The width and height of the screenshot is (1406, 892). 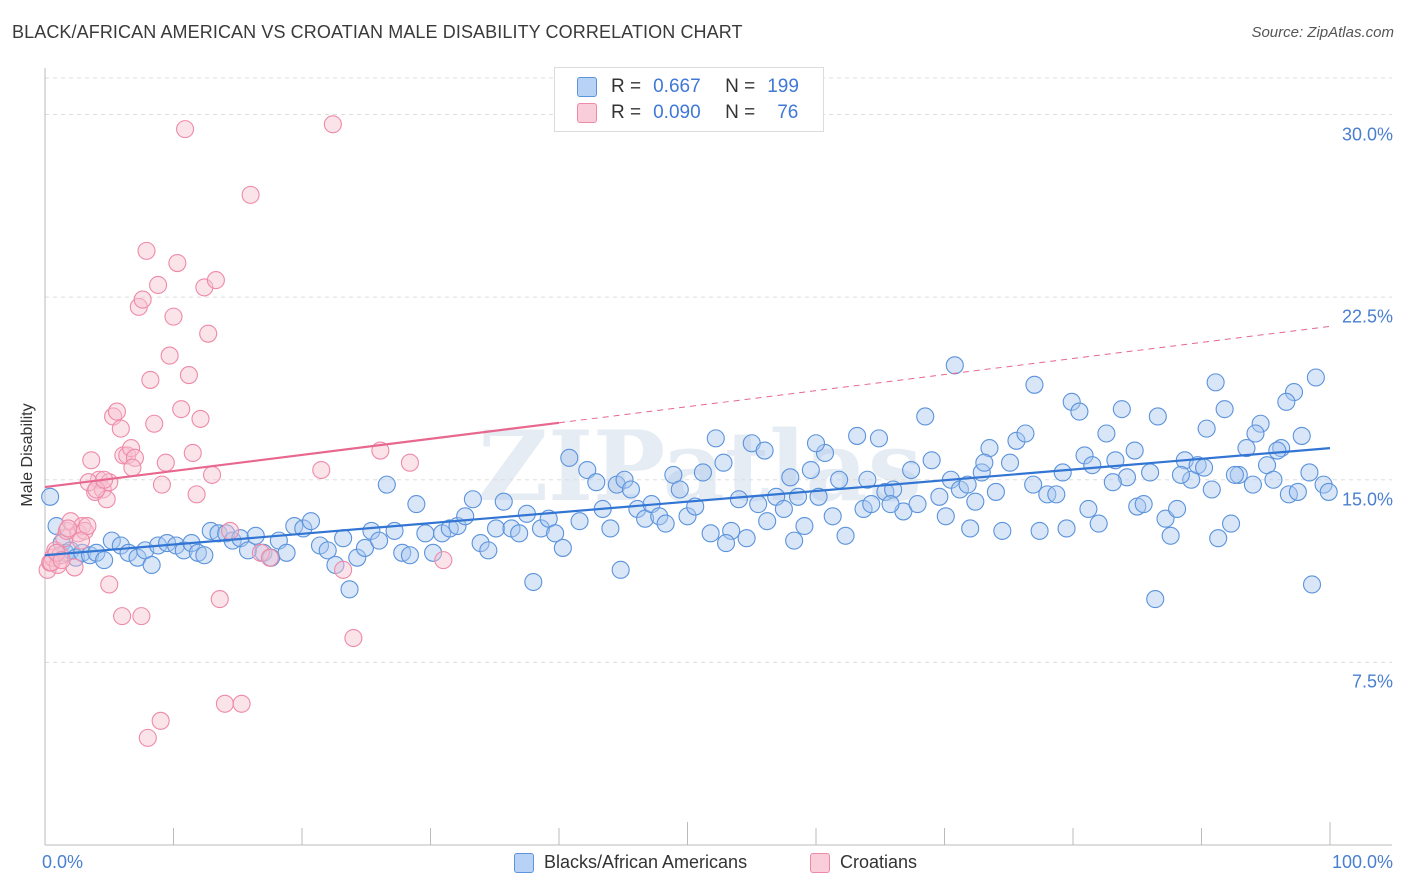 I want to click on legend-item-blacks: Blacks/African Americans, so click(x=630, y=862).